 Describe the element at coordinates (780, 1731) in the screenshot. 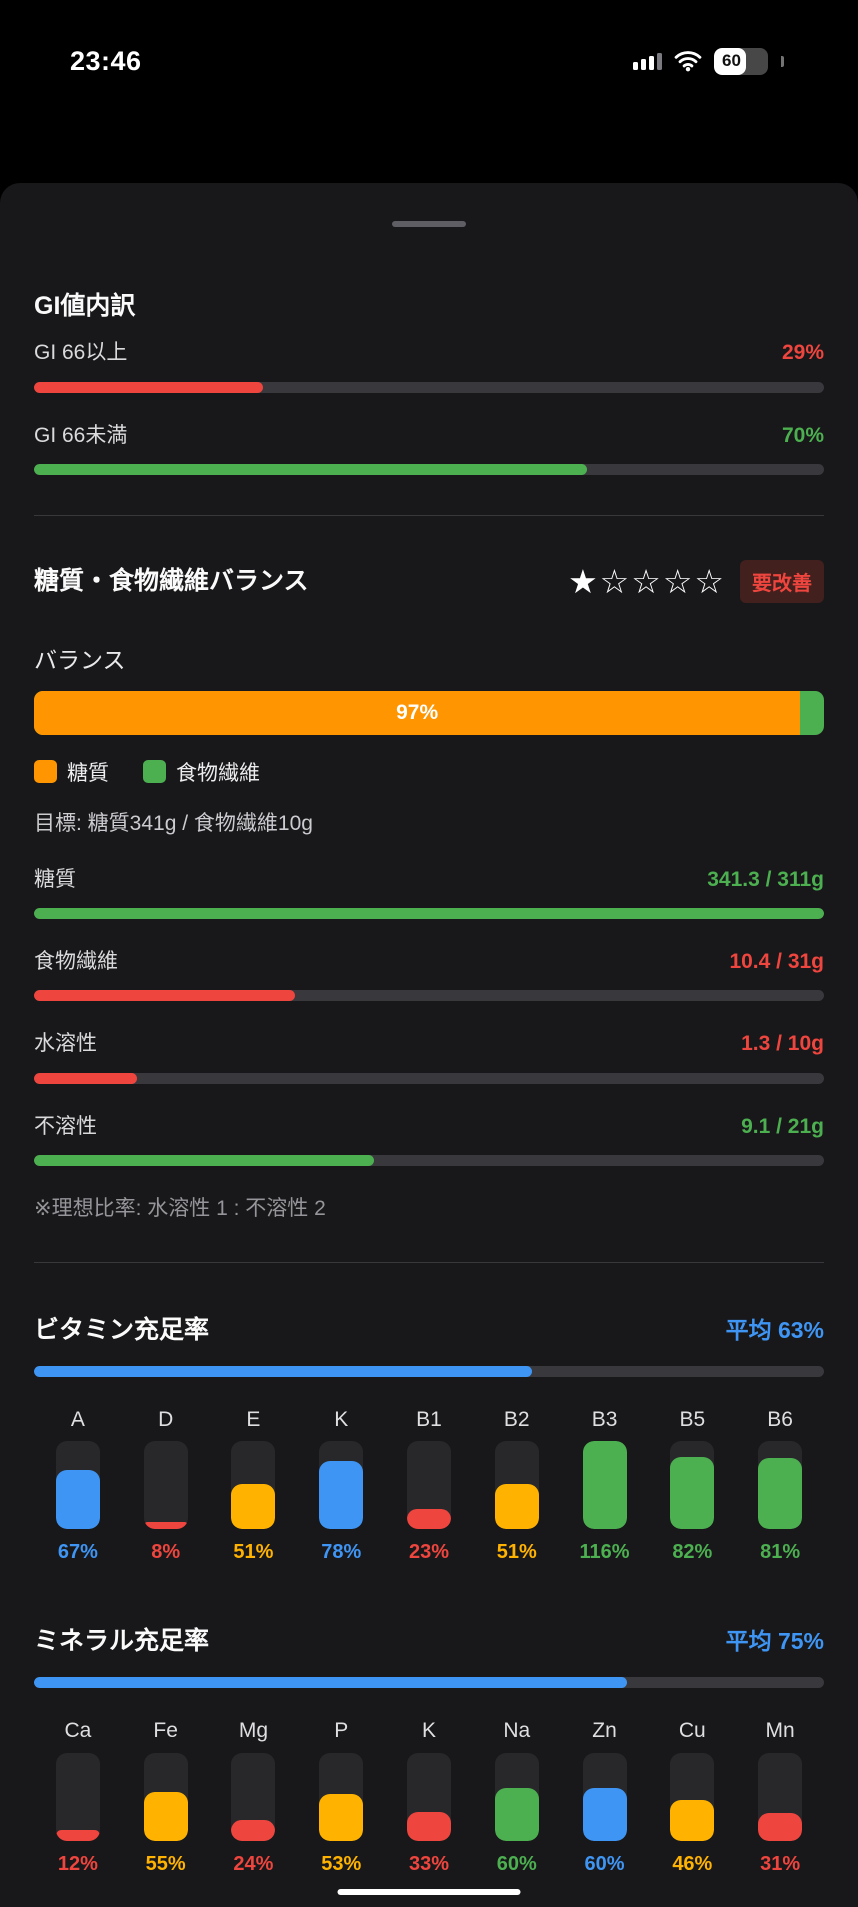

I see `mineral-name: Mn` at that location.